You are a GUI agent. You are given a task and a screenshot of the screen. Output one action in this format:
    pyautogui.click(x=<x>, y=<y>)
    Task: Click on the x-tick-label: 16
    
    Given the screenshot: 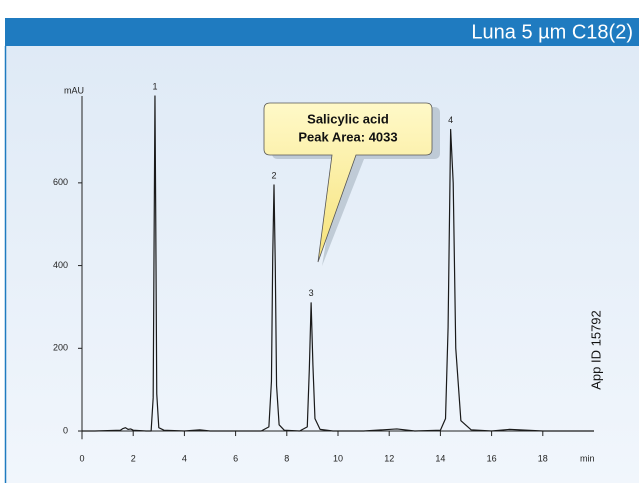 What is the action you would take?
    pyautogui.click(x=492, y=458)
    